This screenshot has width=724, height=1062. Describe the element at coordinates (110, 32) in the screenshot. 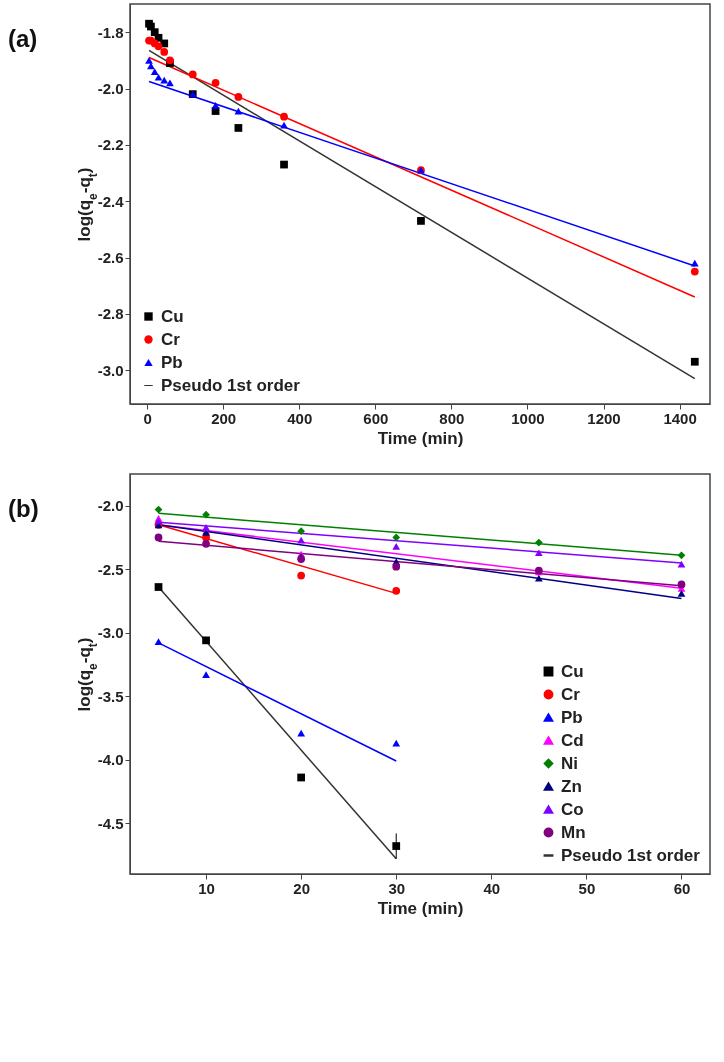

I see `y-tick-label: -1.8` at that location.